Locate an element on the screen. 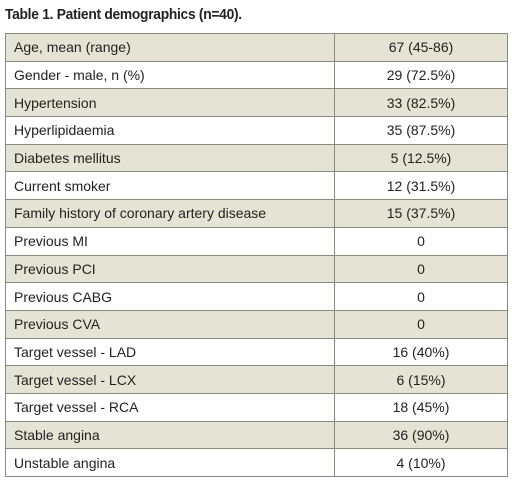  table-row: Target vessel - LCX 6 (15%) is located at coordinates (256, 379).